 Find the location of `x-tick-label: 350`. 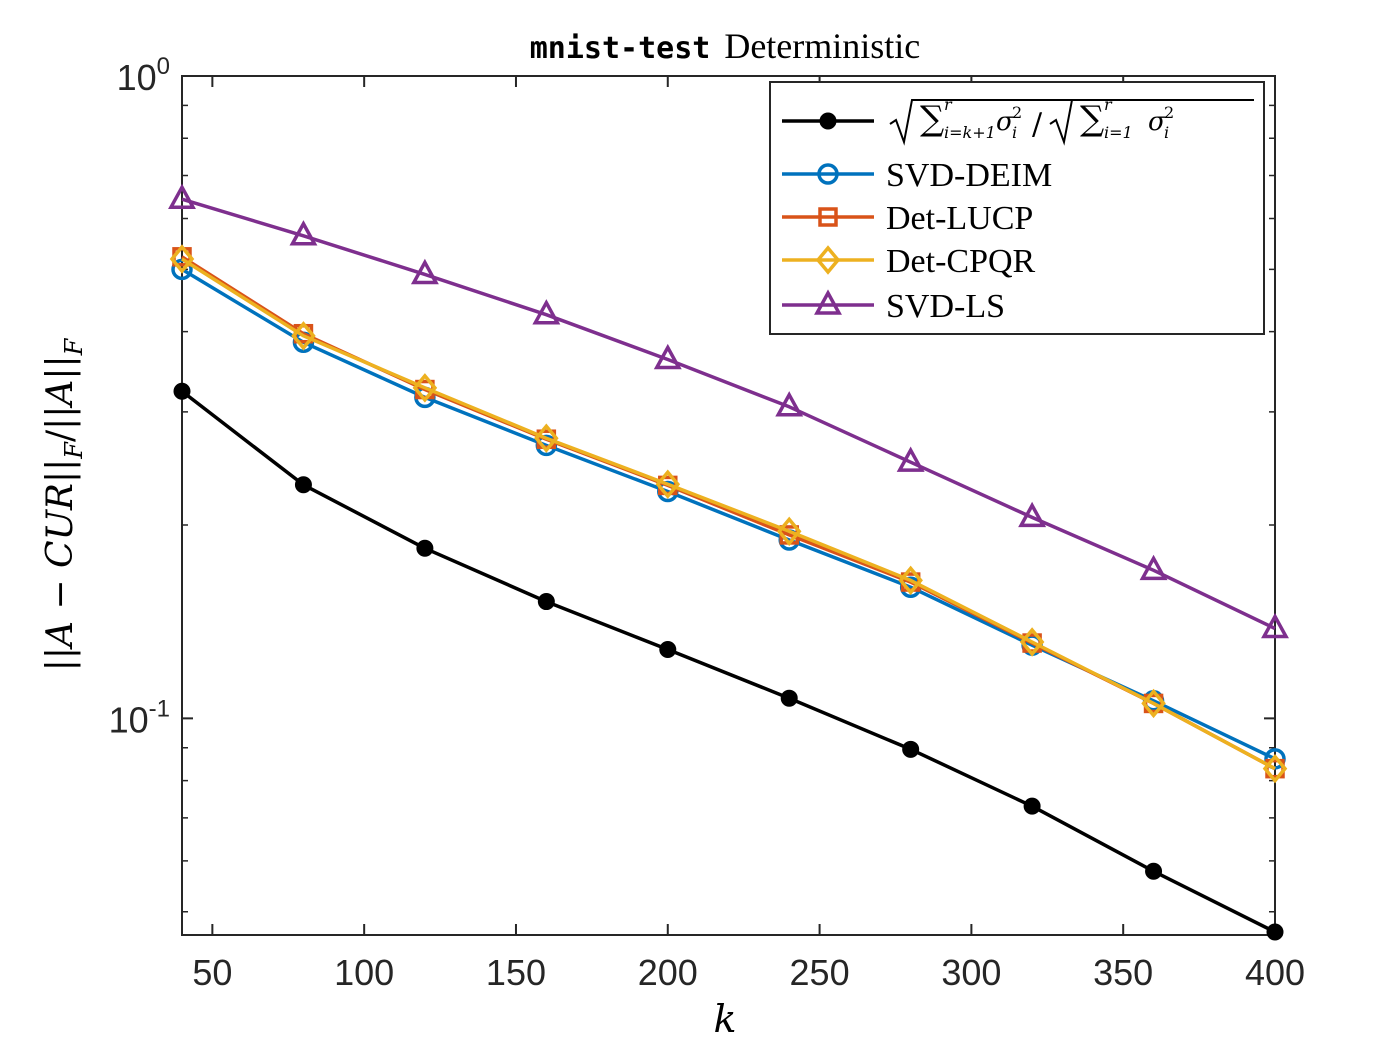

x-tick-label: 350 is located at coordinates (1123, 972).